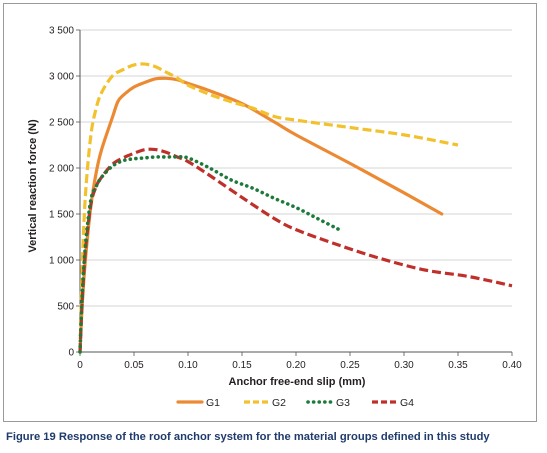 This screenshot has height=453, width=547. I want to click on y-tick-label: 2 500, so click(61, 123).